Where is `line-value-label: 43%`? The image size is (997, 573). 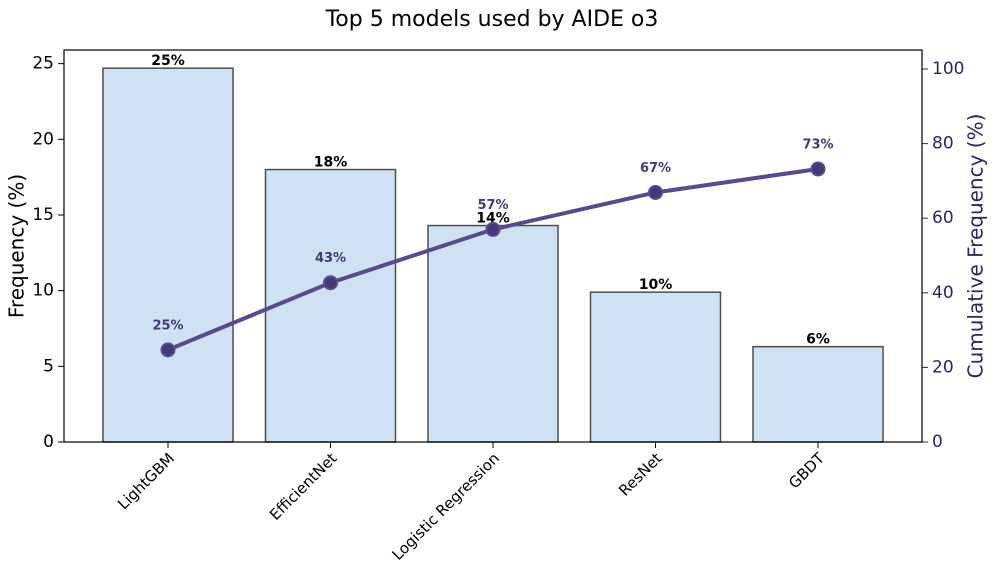 line-value-label: 43% is located at coordinates (330, 258).